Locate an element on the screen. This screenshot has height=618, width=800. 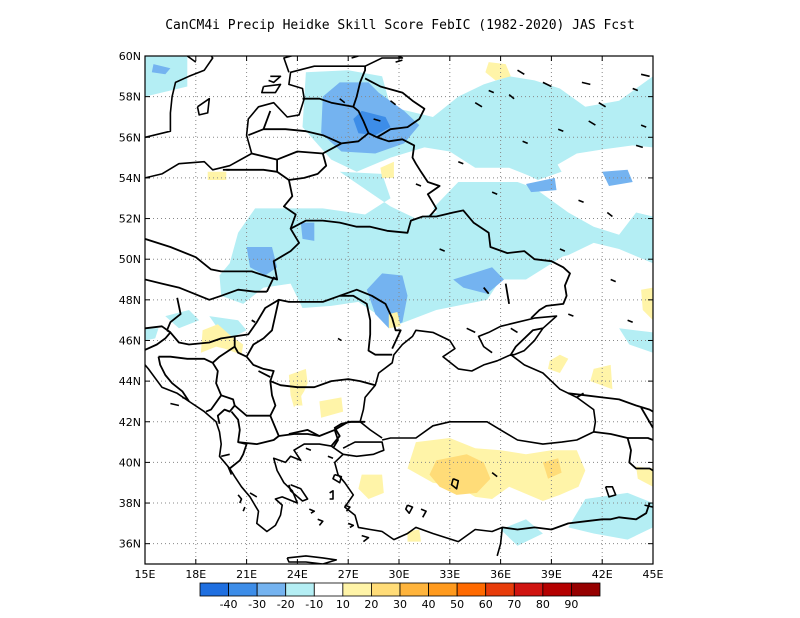
colorbar-label: -40 is located at coordinates (229, 604).